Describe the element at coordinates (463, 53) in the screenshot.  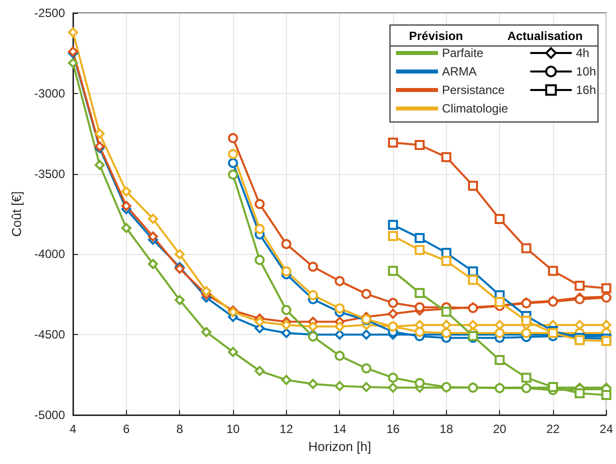
I see `legend-label: Parfaite` at that location.